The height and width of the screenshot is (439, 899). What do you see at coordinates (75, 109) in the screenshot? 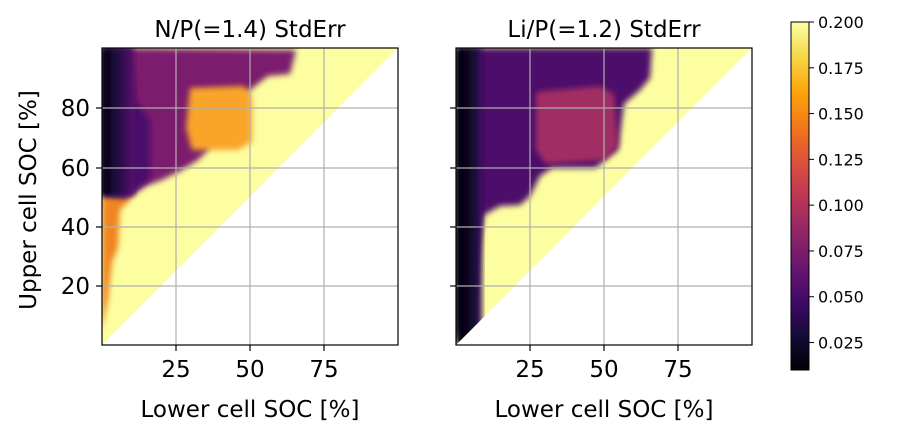
I see `y-tick-label-1-4: 80` at bounding box center [75, 109].